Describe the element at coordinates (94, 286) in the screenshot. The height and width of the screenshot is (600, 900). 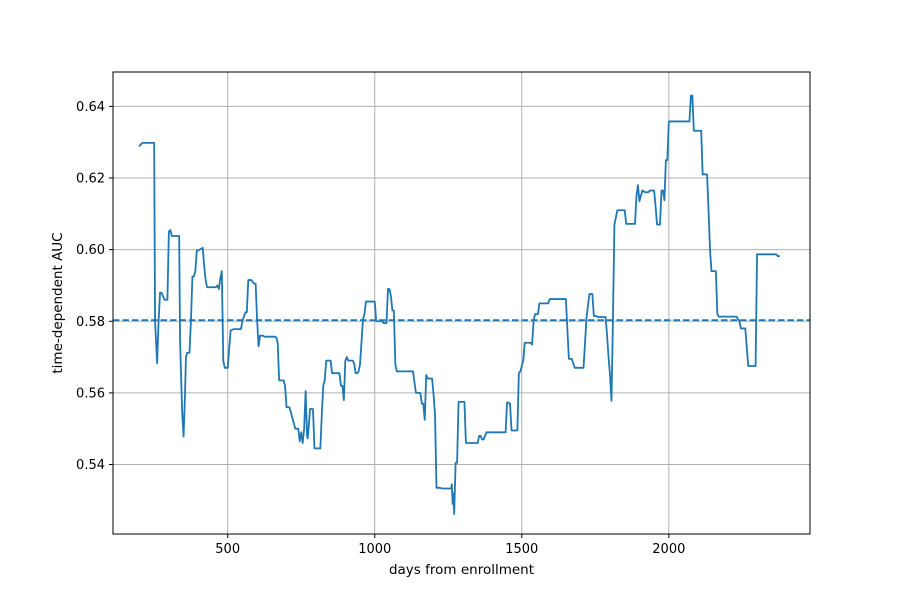
I see `y-axis-ticks: 0.54 0.56 0.58 0.60 0.62 0.64` at that location.